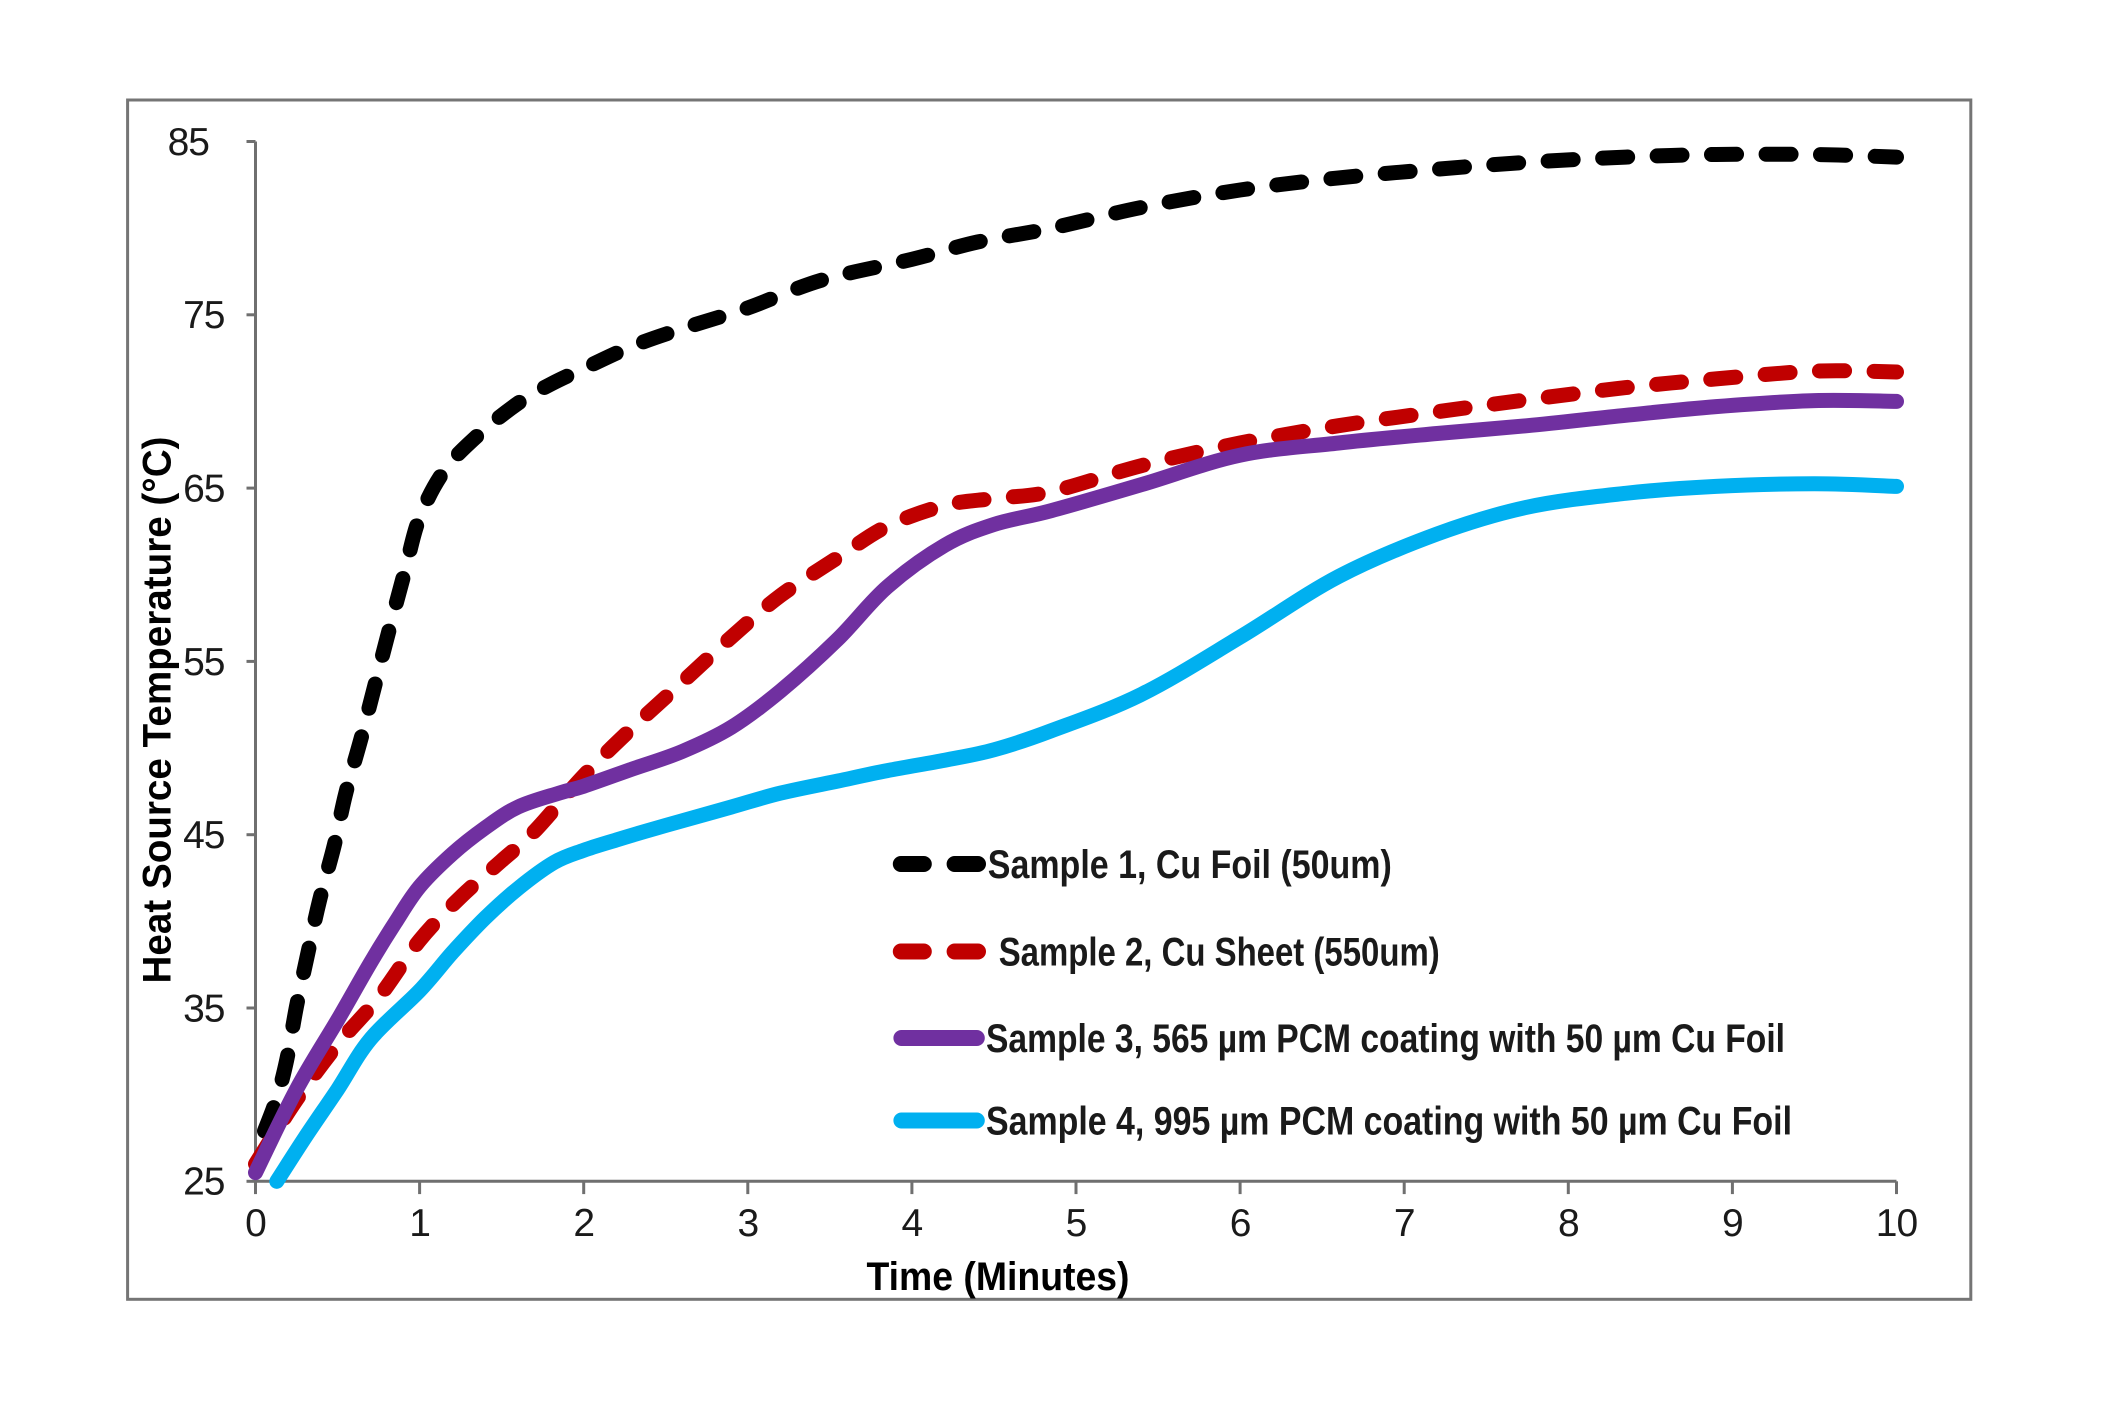 The image size is (2108, 1402). Describe the element at coordinates (1219, 952) in the screenshot. I see `svg-text: Sample 2, Cu Sheet (550um)` at that location.